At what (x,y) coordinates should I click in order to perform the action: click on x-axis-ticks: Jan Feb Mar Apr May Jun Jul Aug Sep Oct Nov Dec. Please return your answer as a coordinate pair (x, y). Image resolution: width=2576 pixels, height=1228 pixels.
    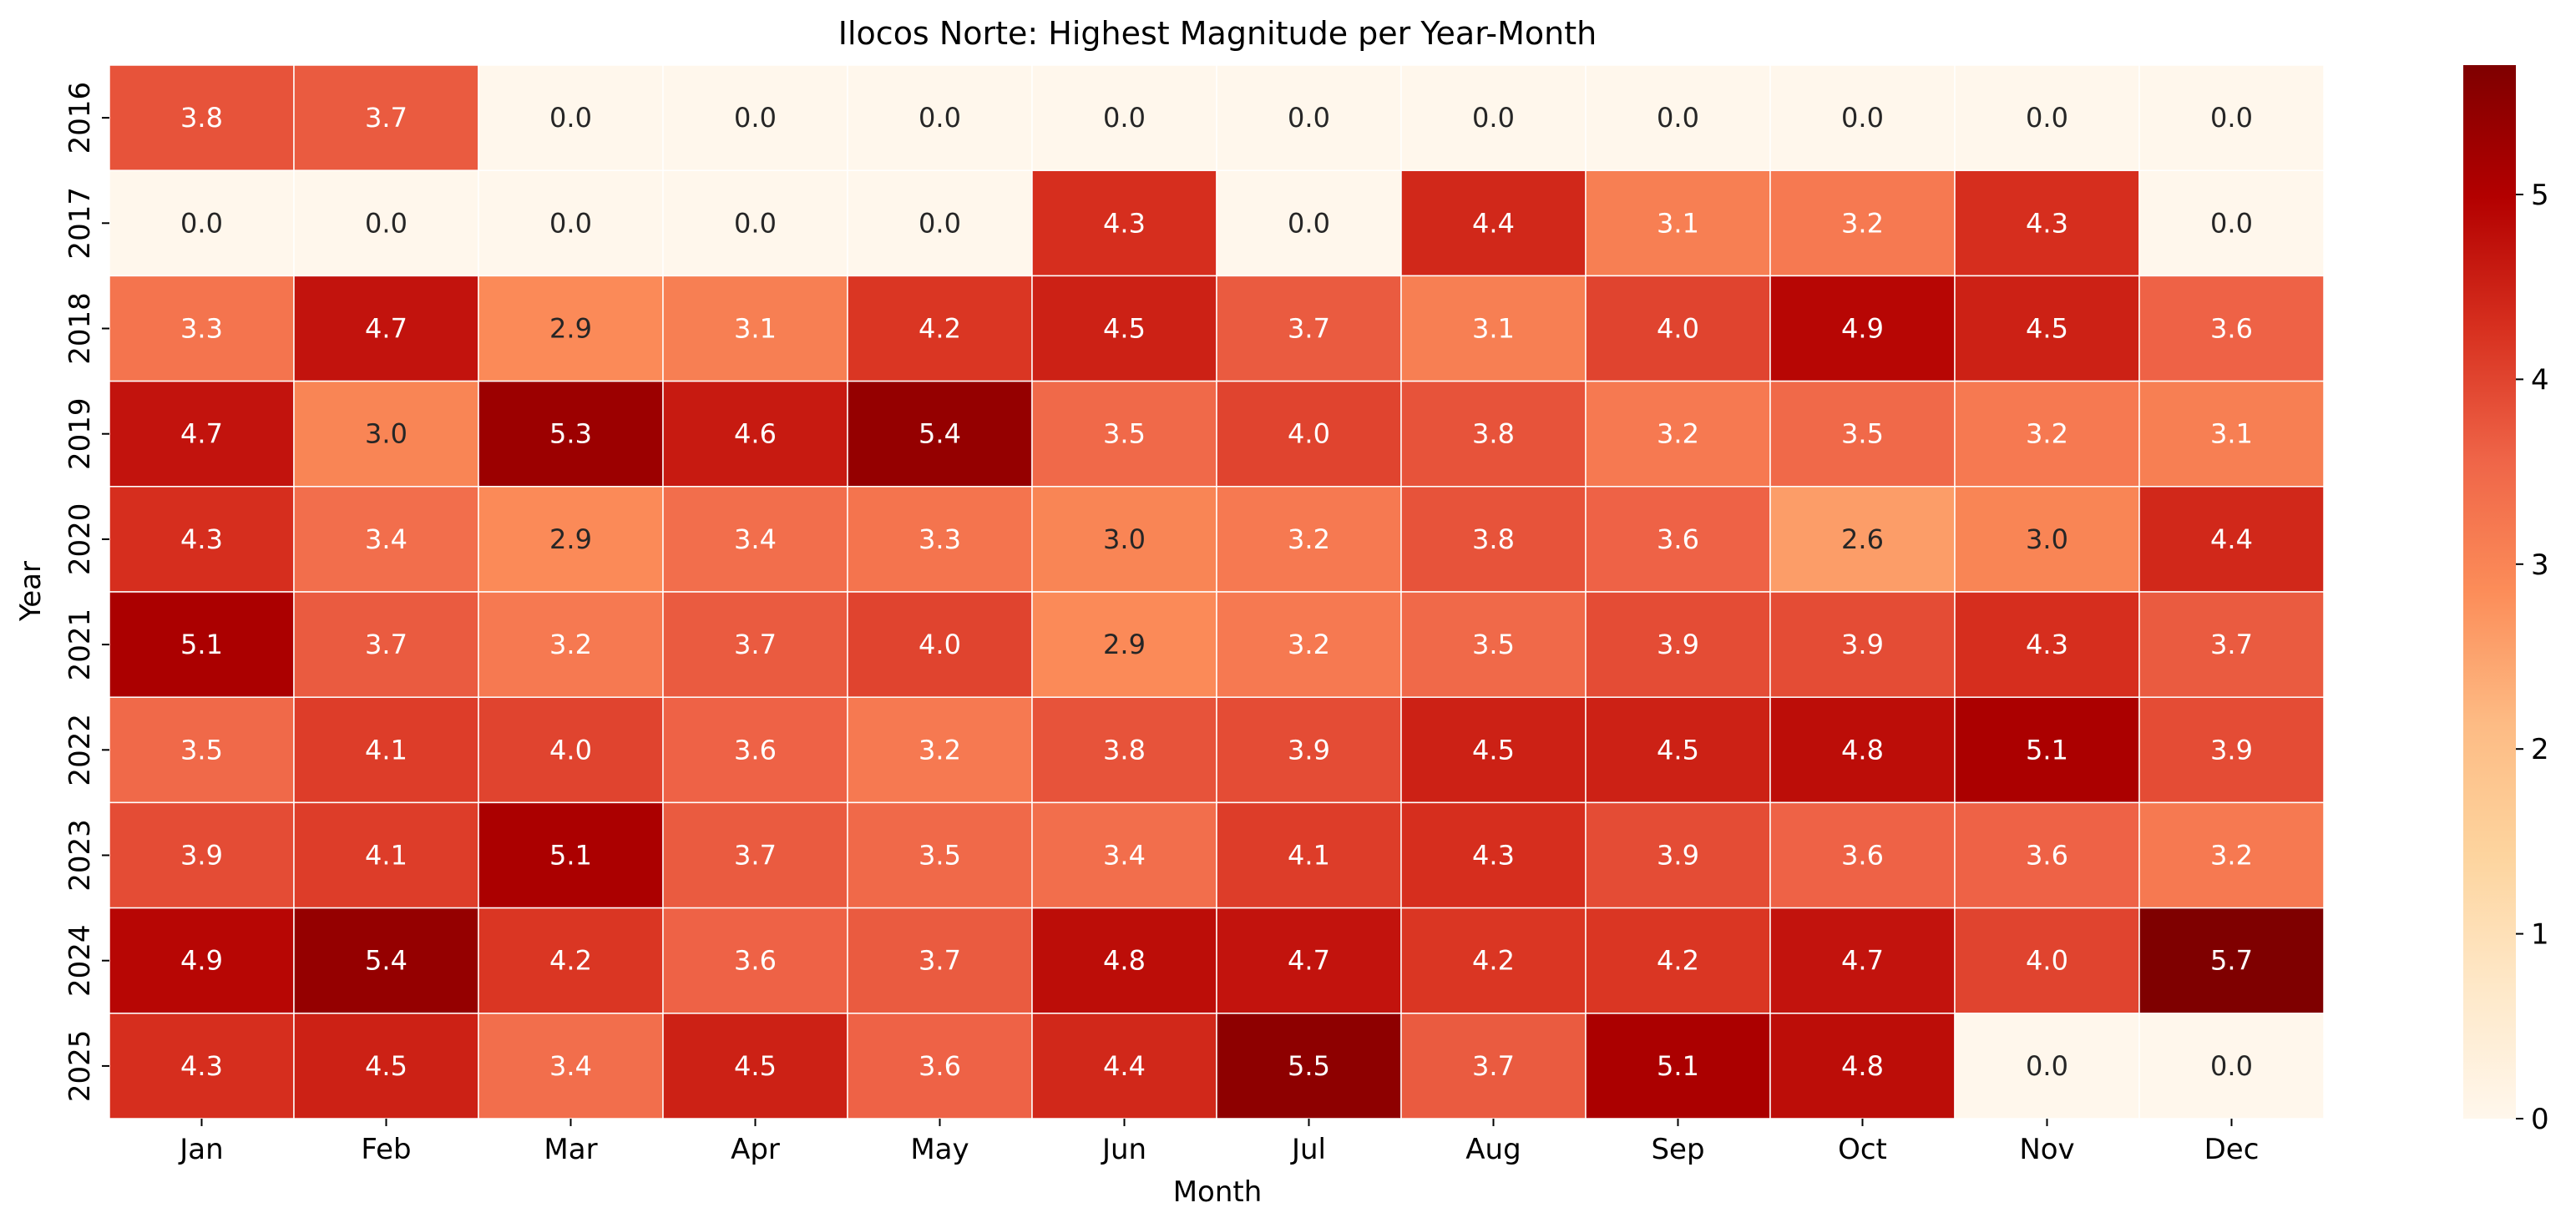
    Looking at the image, I should click on (1218, 1143).